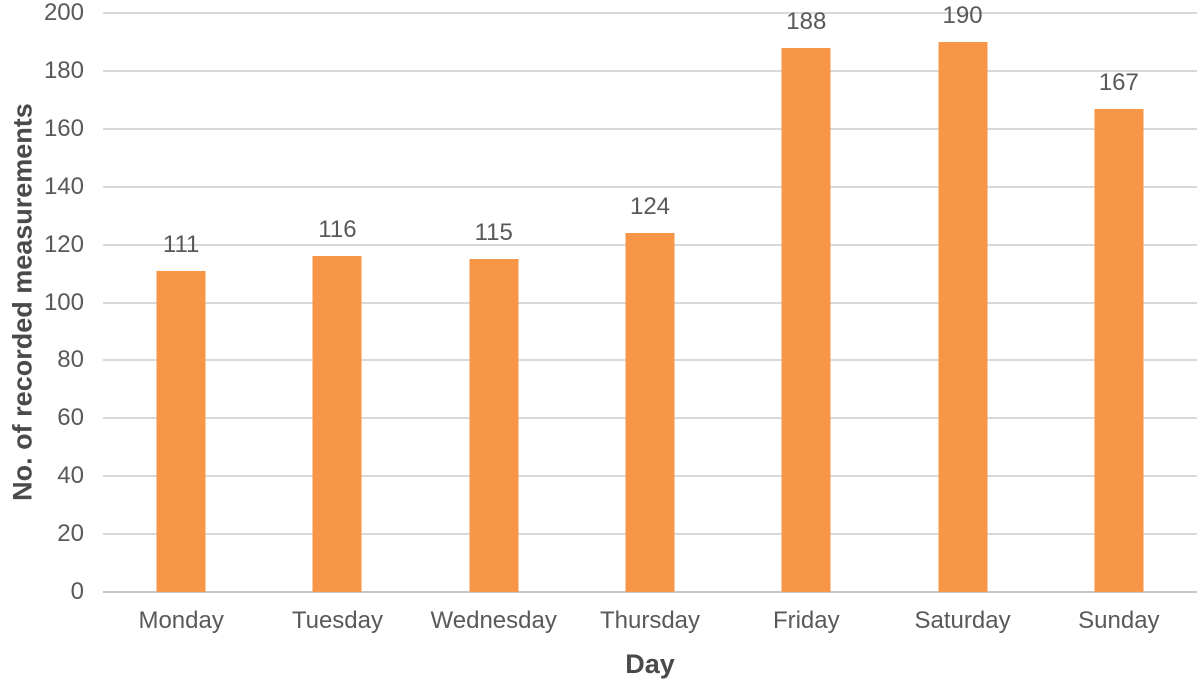 The height and width of the screenshot is (688, 1200). What do you see at coordinates (494, 425) in the screenshot?
I see `bar-wednesday` at bounding box center [494, 425].